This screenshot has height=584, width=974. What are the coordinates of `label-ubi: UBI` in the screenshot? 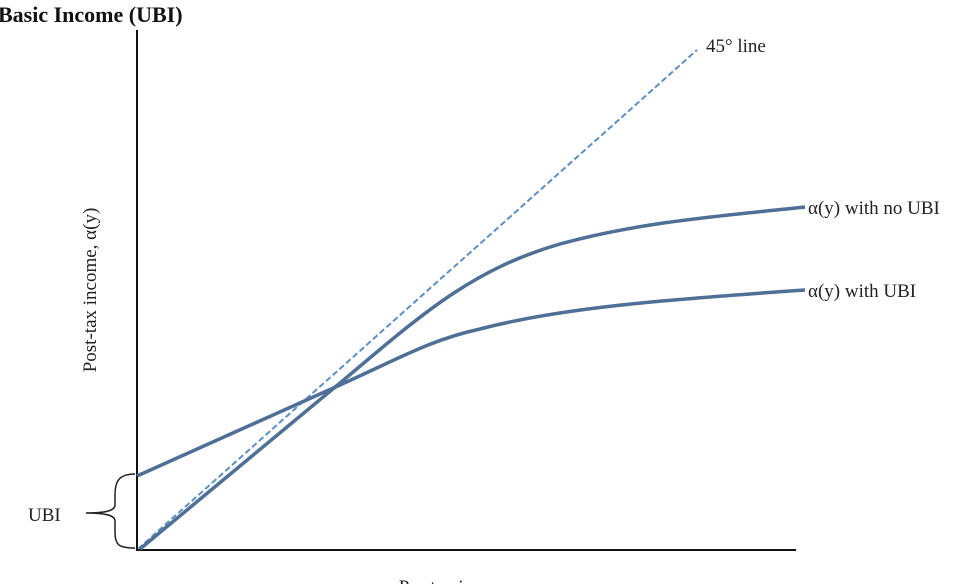 It's located at (44, 515).